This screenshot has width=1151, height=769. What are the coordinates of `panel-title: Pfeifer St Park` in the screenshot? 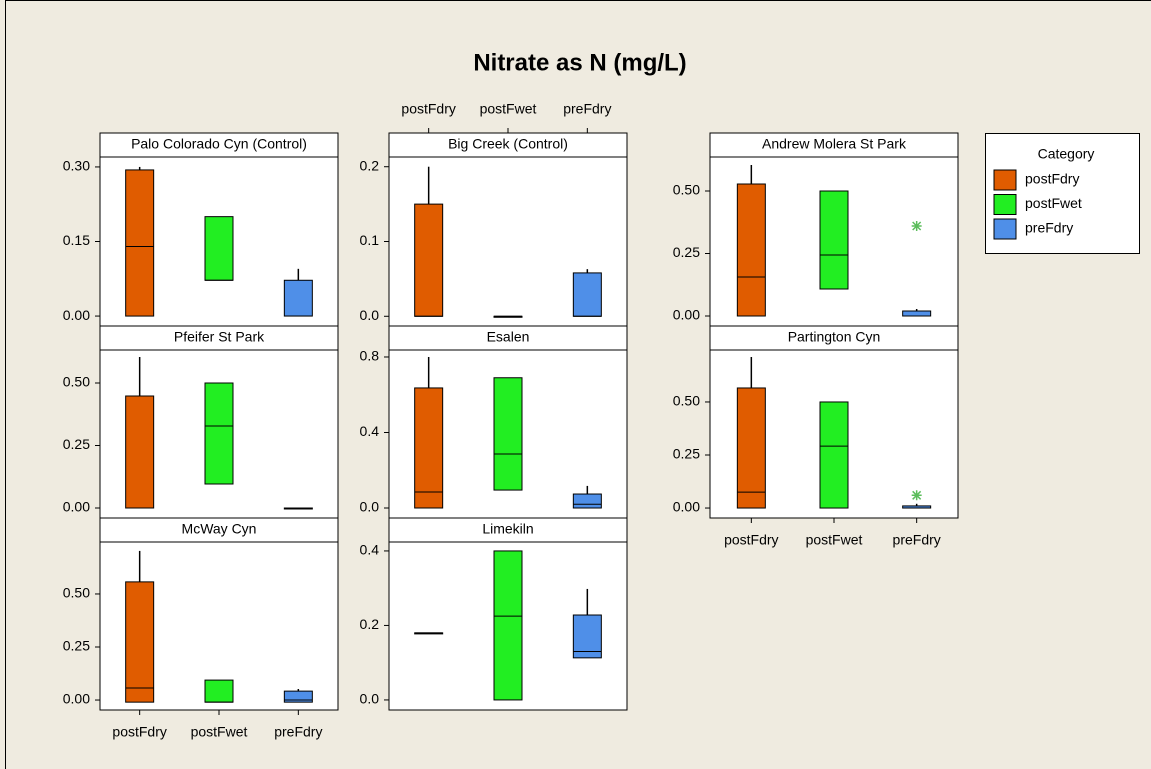 It's located at (219, 337).